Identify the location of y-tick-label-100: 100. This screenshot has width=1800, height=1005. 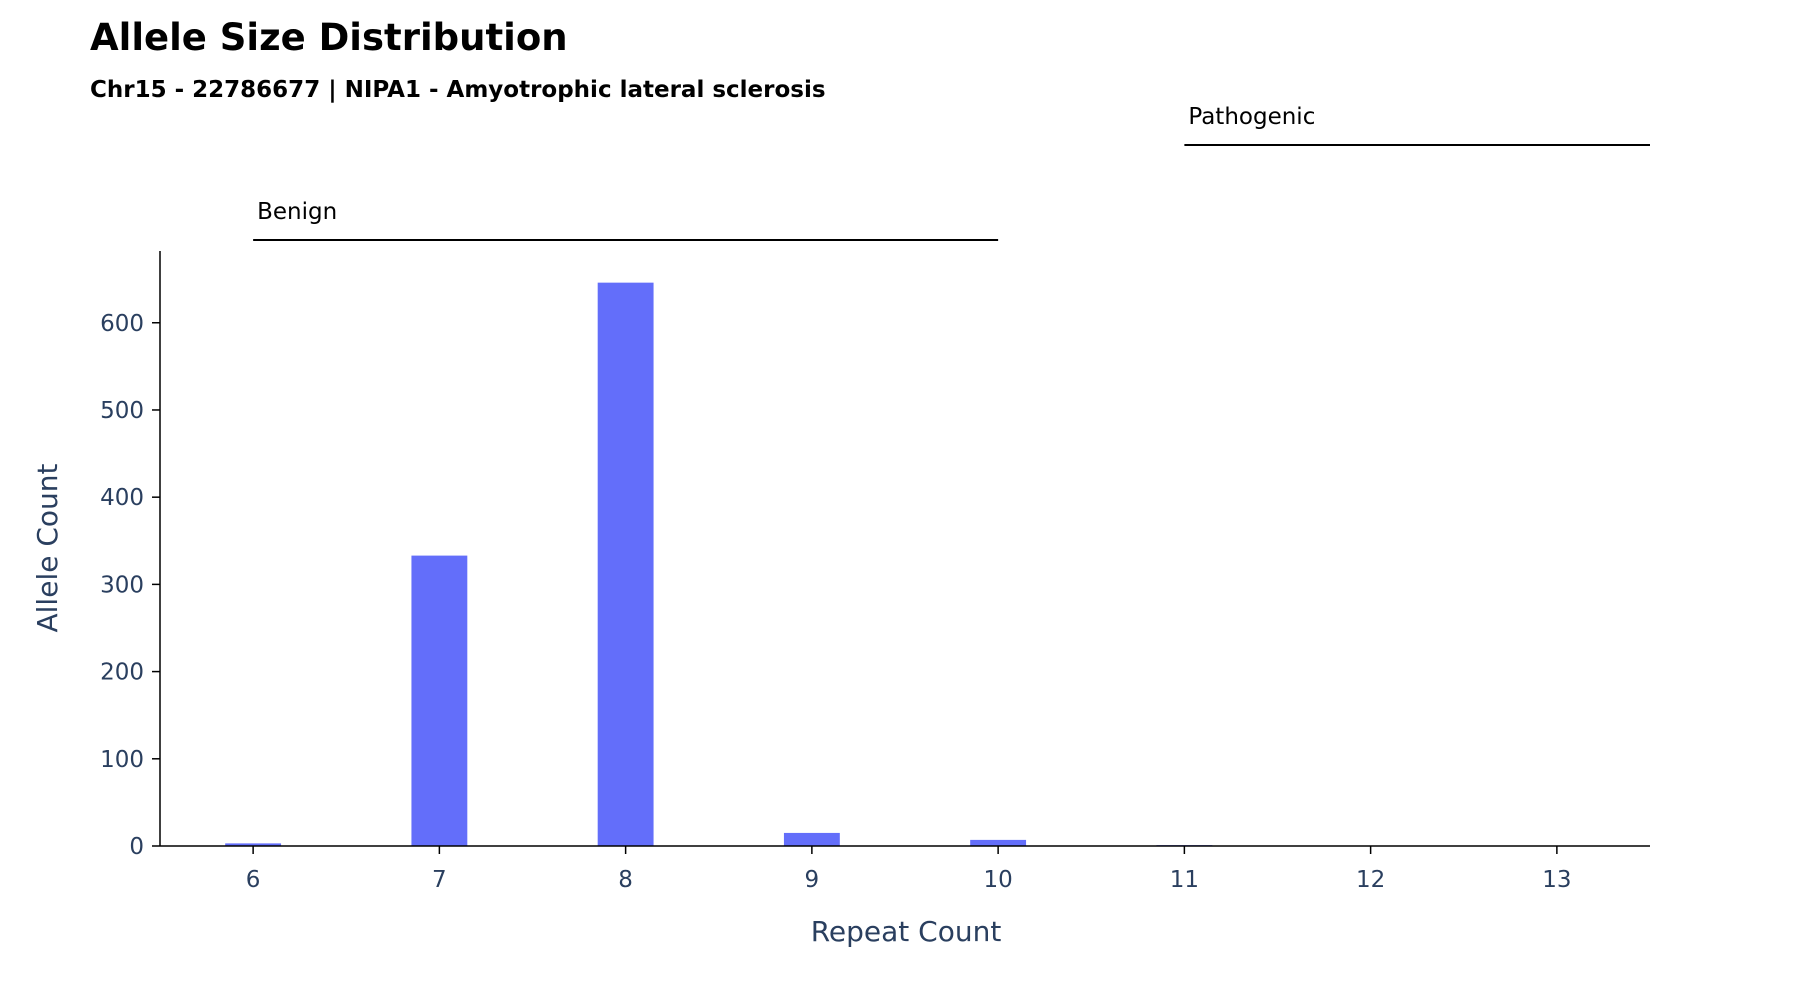
(122, 760).